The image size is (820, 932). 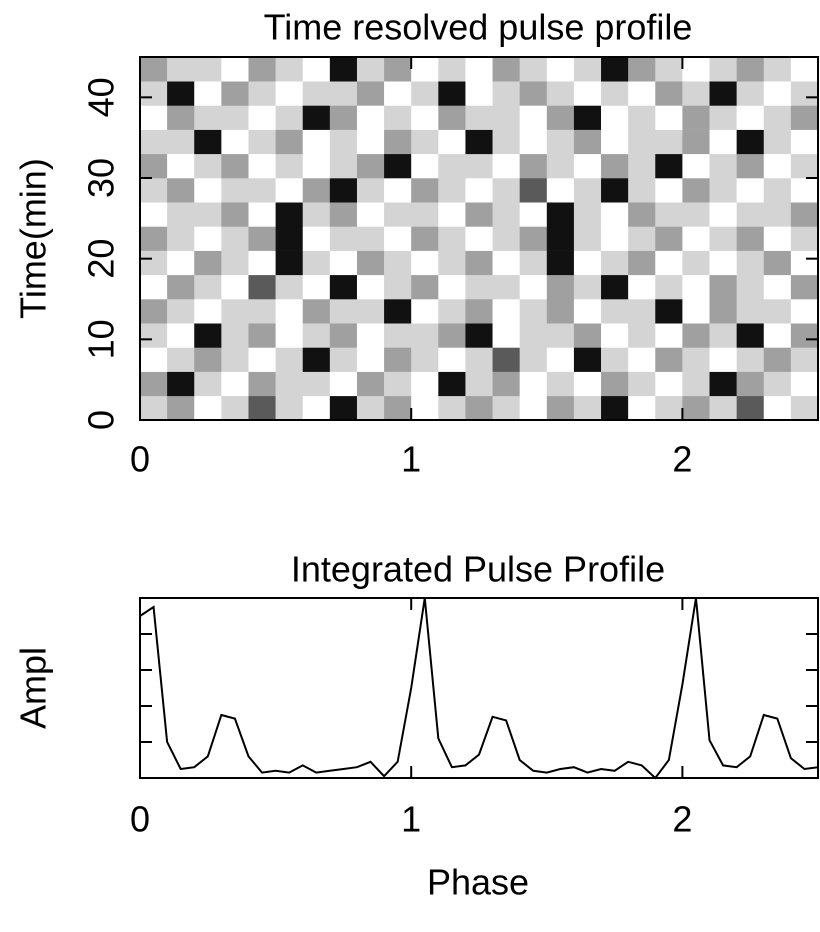 I want to click on y-axis-label: Time(min), so click(x=33, y=238).